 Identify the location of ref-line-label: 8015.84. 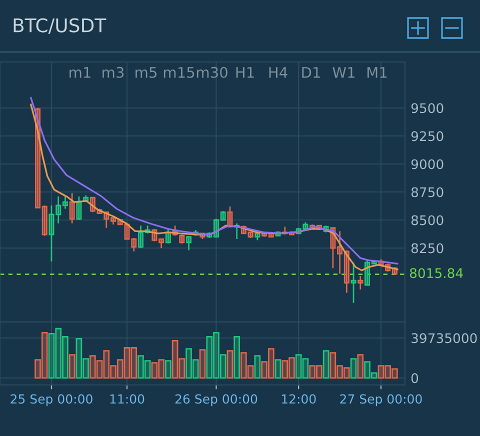
(436, 273).